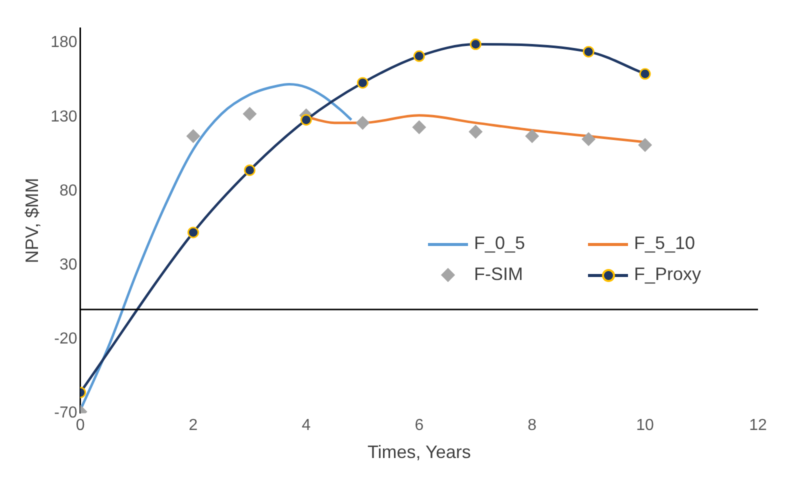  I want to click on x-tick-label: 12, so click(758, 425).